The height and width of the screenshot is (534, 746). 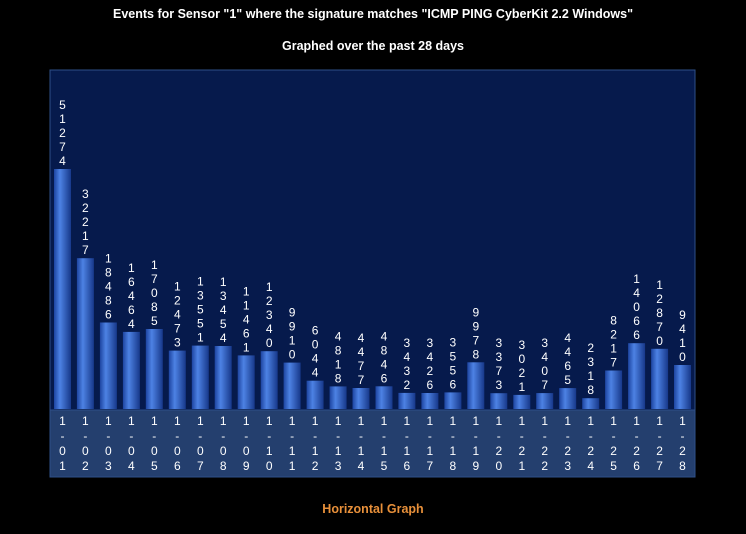 What do you see at coordinates (590, 443) in the screenshot?
I see `x-tick-label-1-24: 1 -2 4` at bounding box center [590, 443].